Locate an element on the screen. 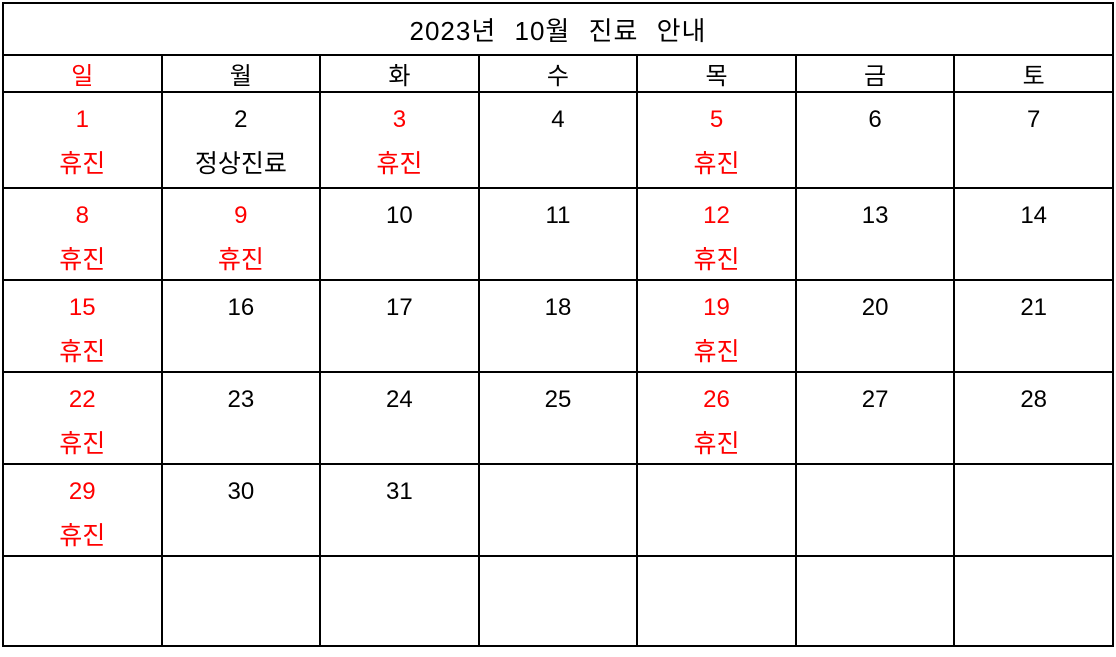  day-number: 17 is located at coordinates (399, 307).